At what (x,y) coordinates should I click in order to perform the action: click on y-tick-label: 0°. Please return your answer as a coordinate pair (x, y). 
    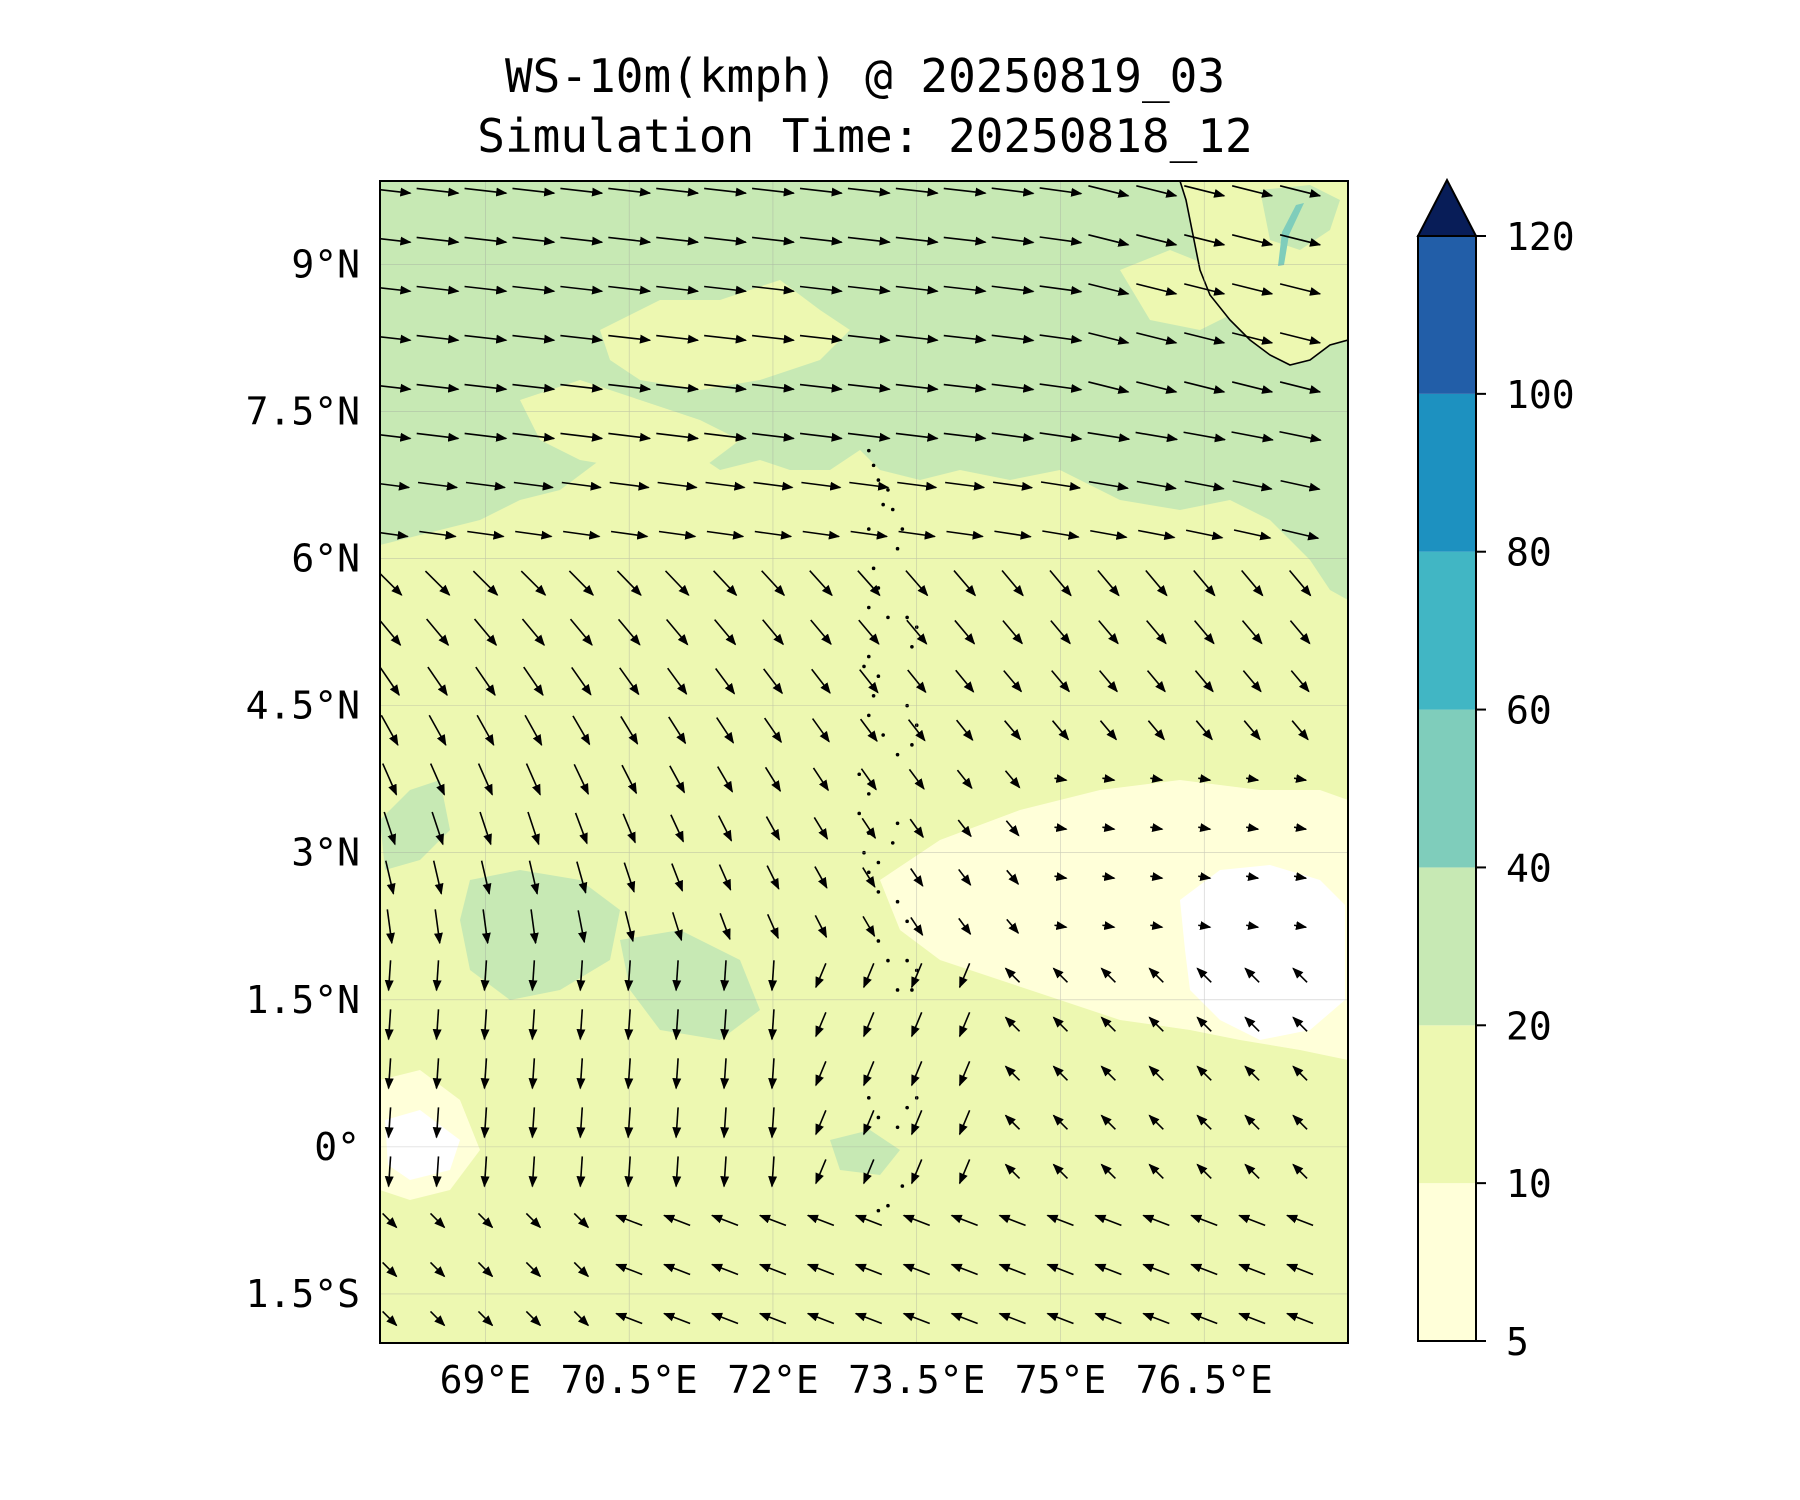
    Looking at the image, I should click on (337, 1147).